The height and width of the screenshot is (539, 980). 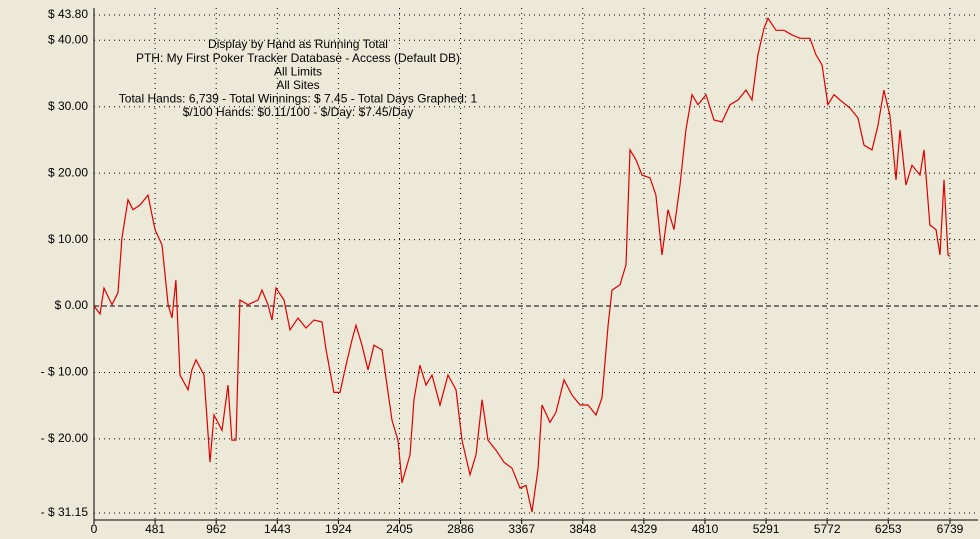 I want to click on annotation: Display by Hand as Running Total, so click(x=298, y=44).